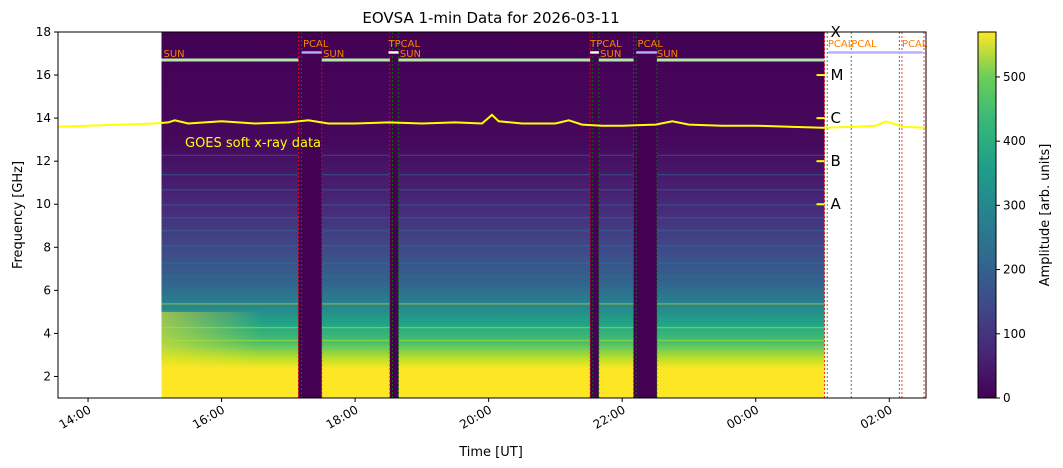 This screenshot has height=468, width=1063. Describe the element at coordinates (47, 290) in the screenshot. I see `y-tick-label: 6` at that location.